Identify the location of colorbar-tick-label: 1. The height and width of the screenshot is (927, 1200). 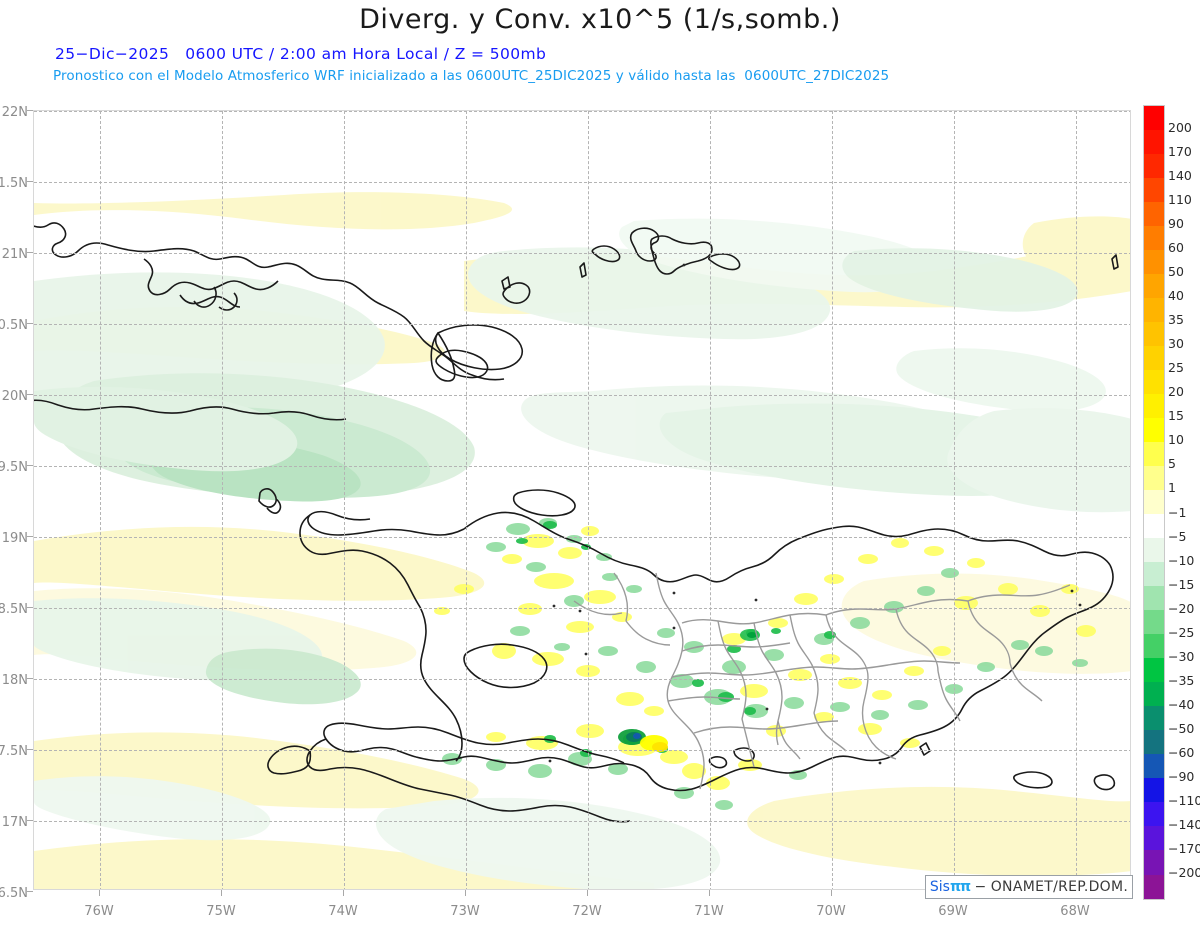
(1172, 488).